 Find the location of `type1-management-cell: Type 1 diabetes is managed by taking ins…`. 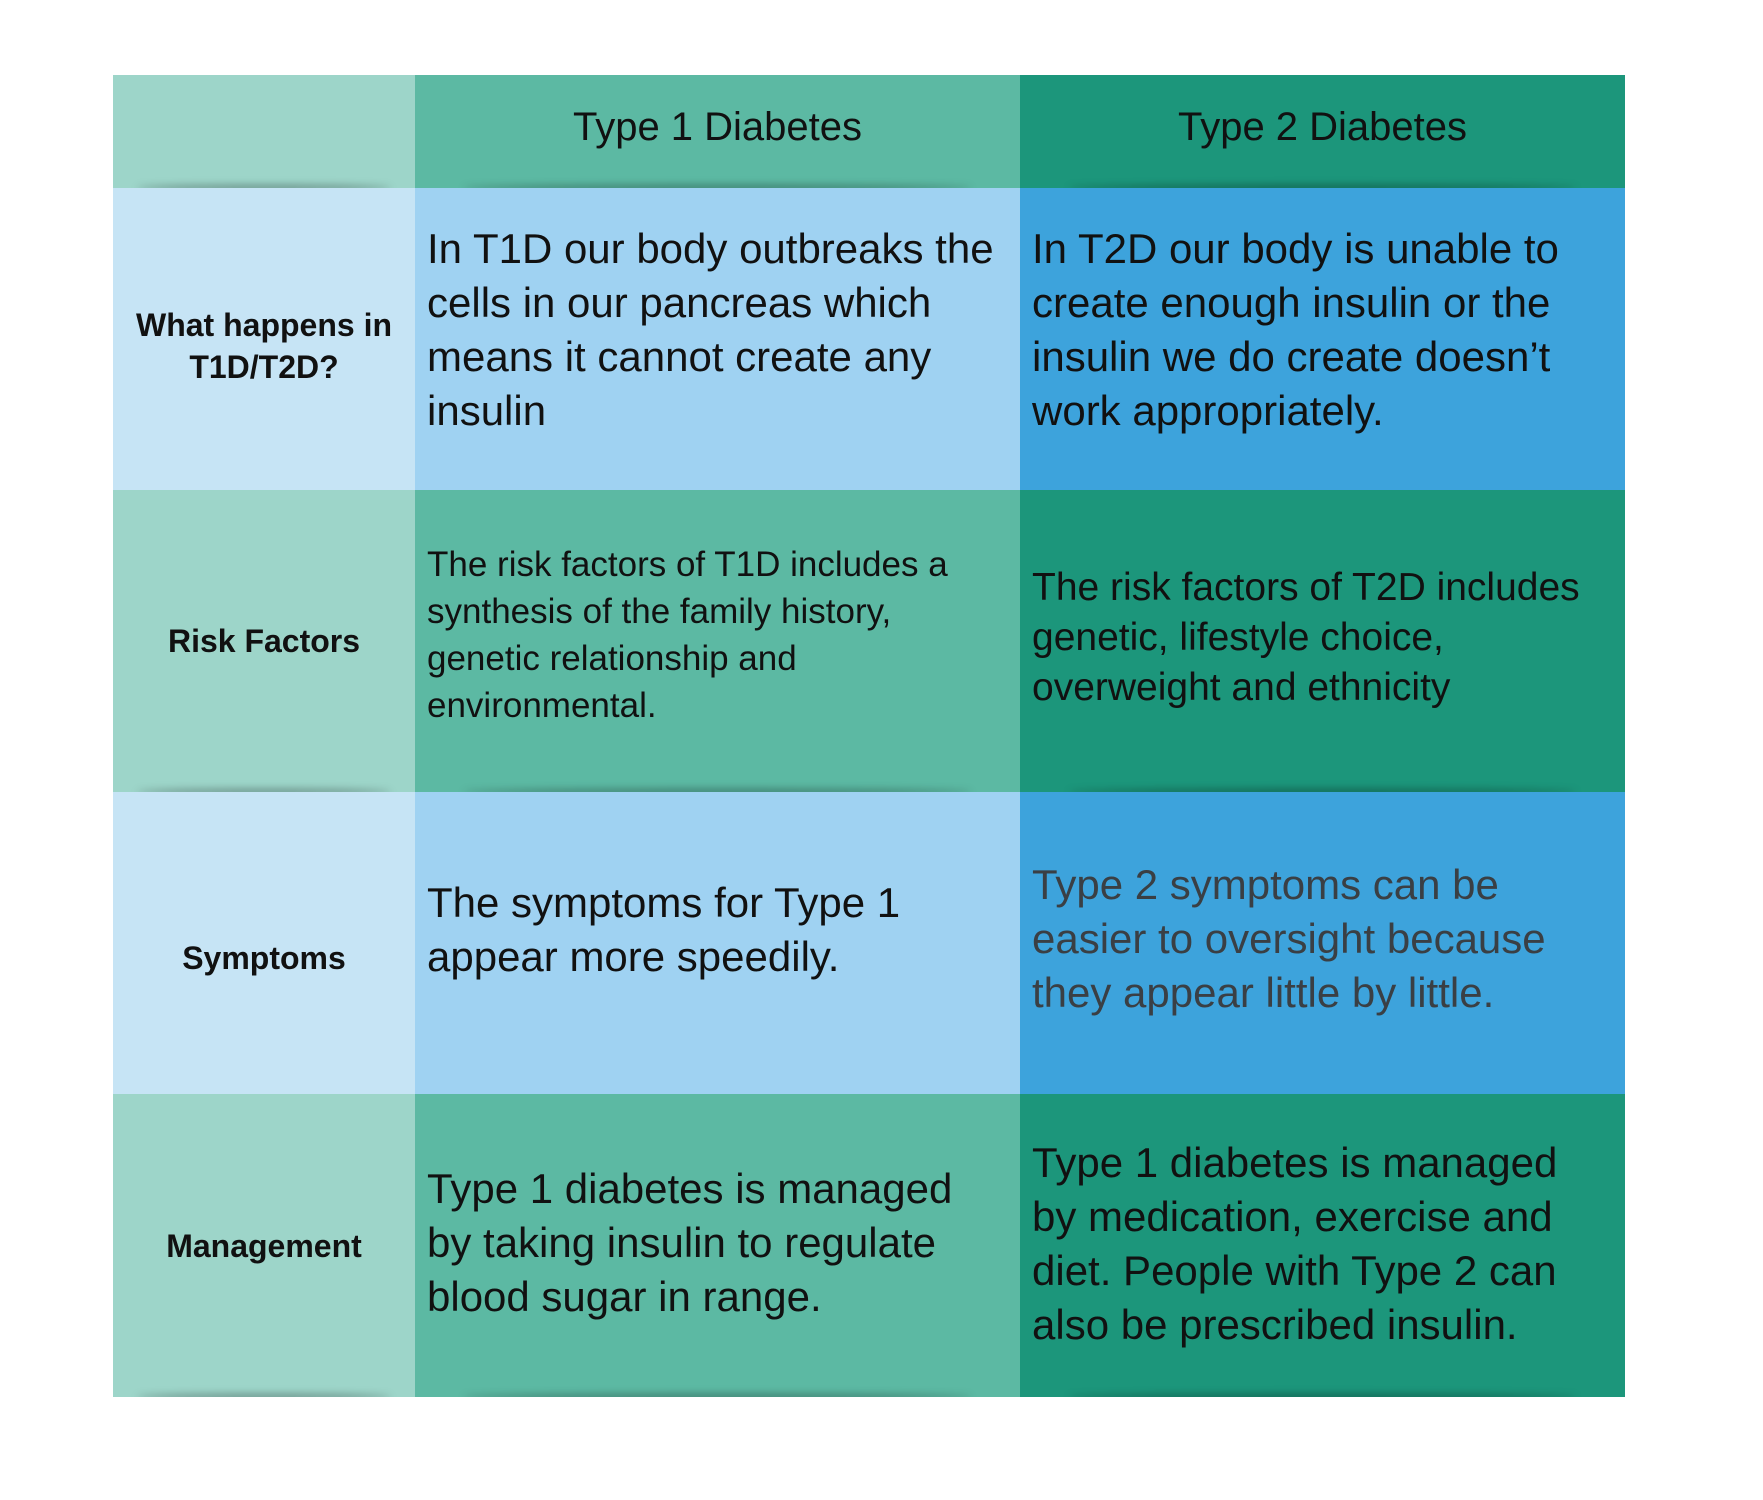

type1-management-cell: Type 1 diabetes is managed by taking ins… is located at coordinates (717, 1245).